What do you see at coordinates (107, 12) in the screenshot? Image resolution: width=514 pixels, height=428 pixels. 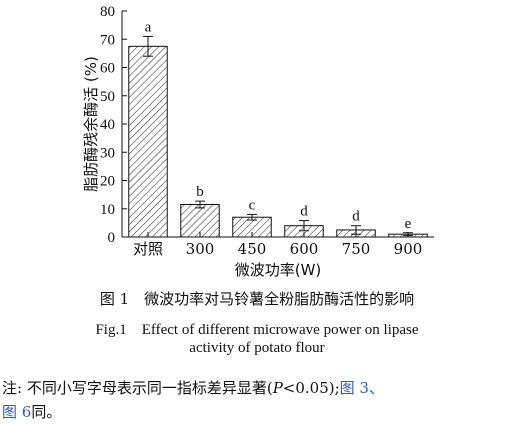 I see `y-tick-label: 80` at bounding box center [107, 12].